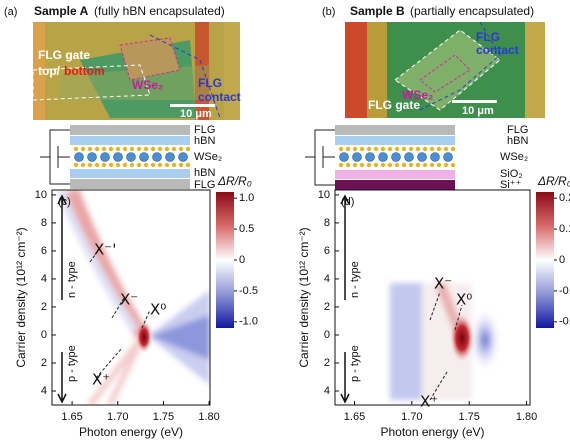 The image size is (570, 442). I want to click on layer-label: Si⁺⁺, so click(511, 185).